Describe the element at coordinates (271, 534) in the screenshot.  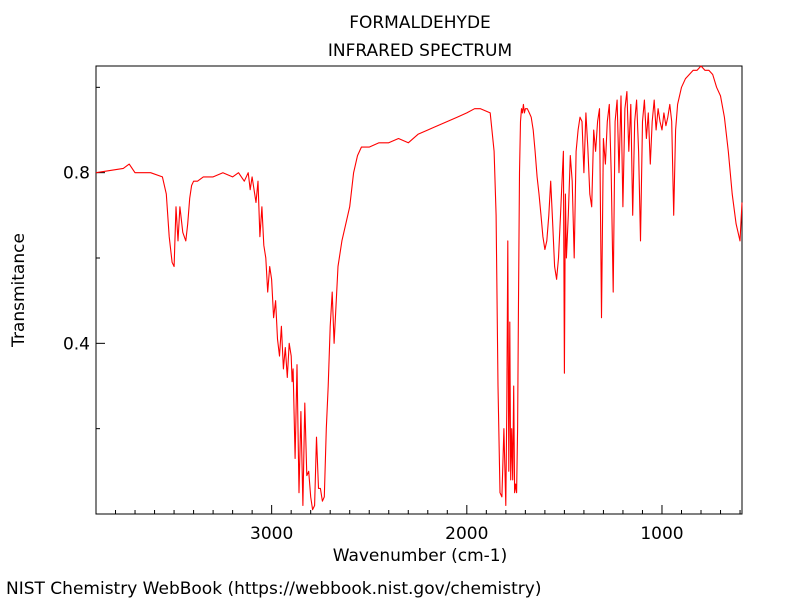
I see `x-tick-label: 3000` at that location.